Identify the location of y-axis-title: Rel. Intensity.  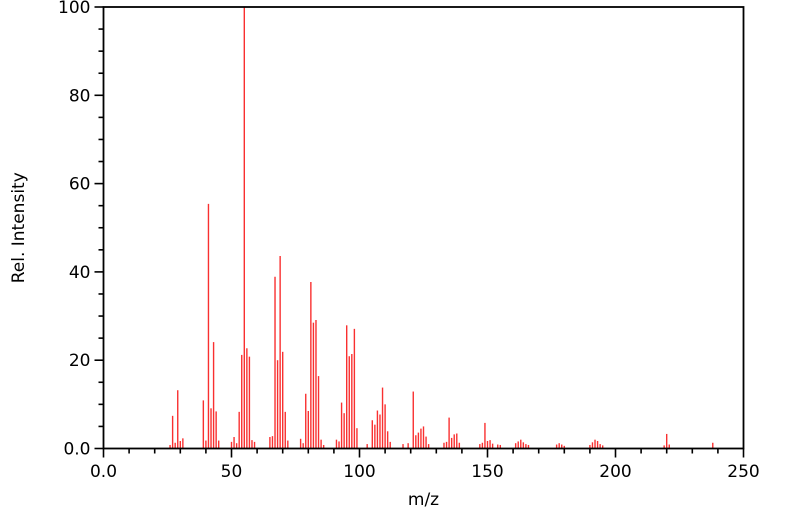
(19, 227).